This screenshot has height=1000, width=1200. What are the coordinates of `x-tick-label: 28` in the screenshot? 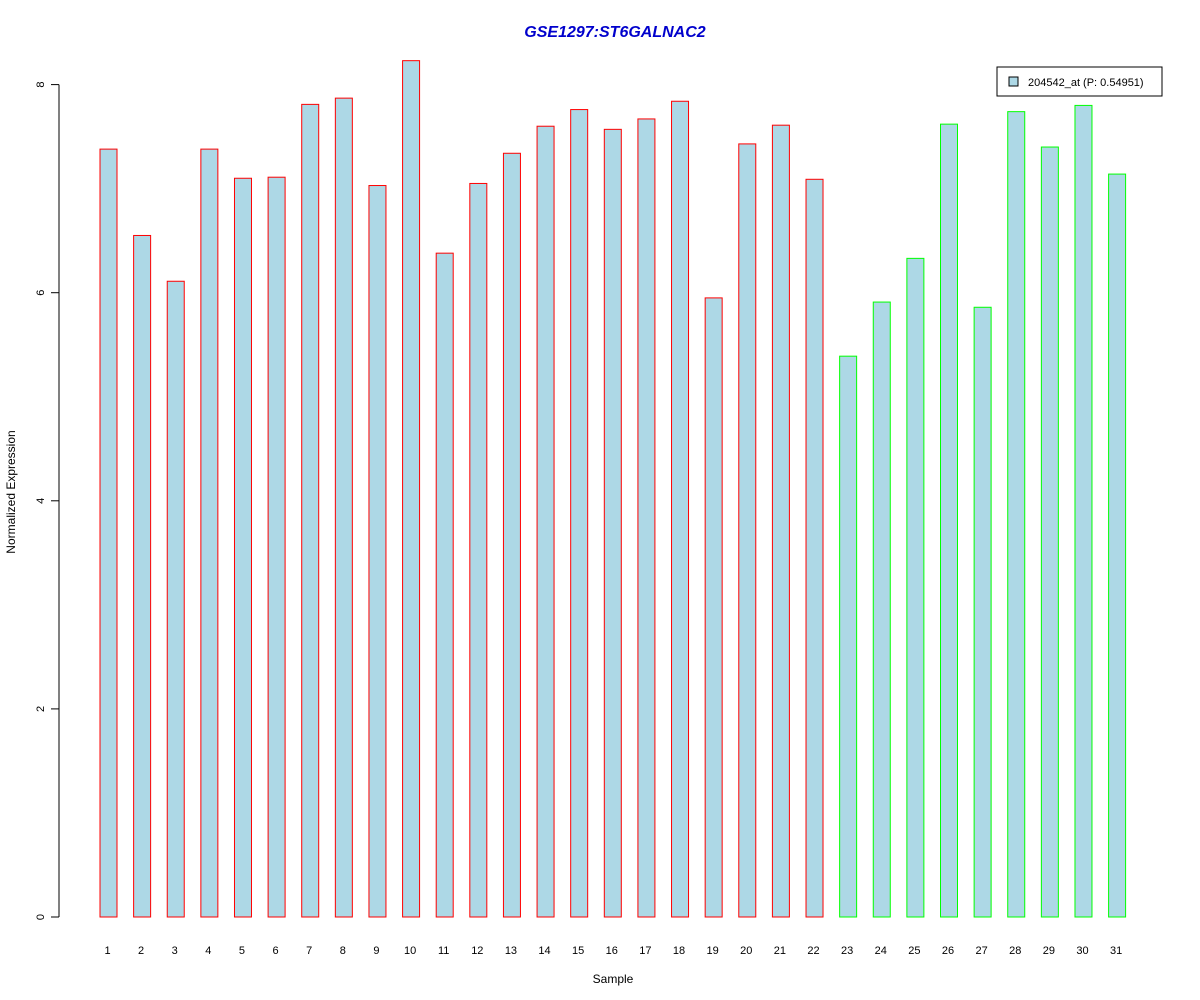 It's located at (1015, 951).